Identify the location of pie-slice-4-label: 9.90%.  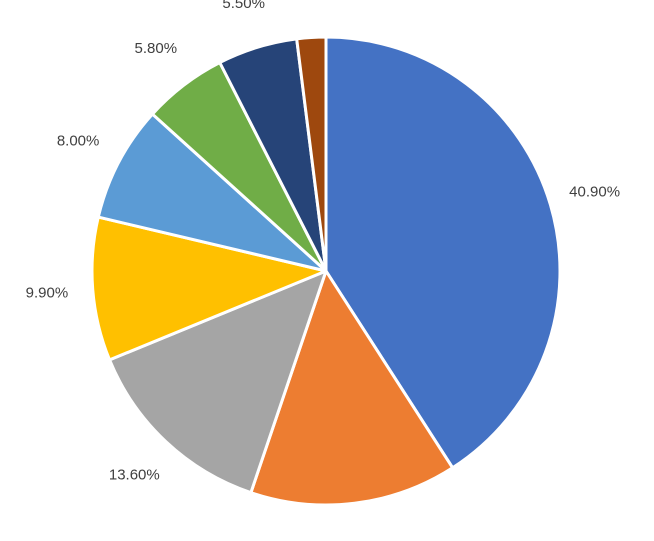
(47, 293).